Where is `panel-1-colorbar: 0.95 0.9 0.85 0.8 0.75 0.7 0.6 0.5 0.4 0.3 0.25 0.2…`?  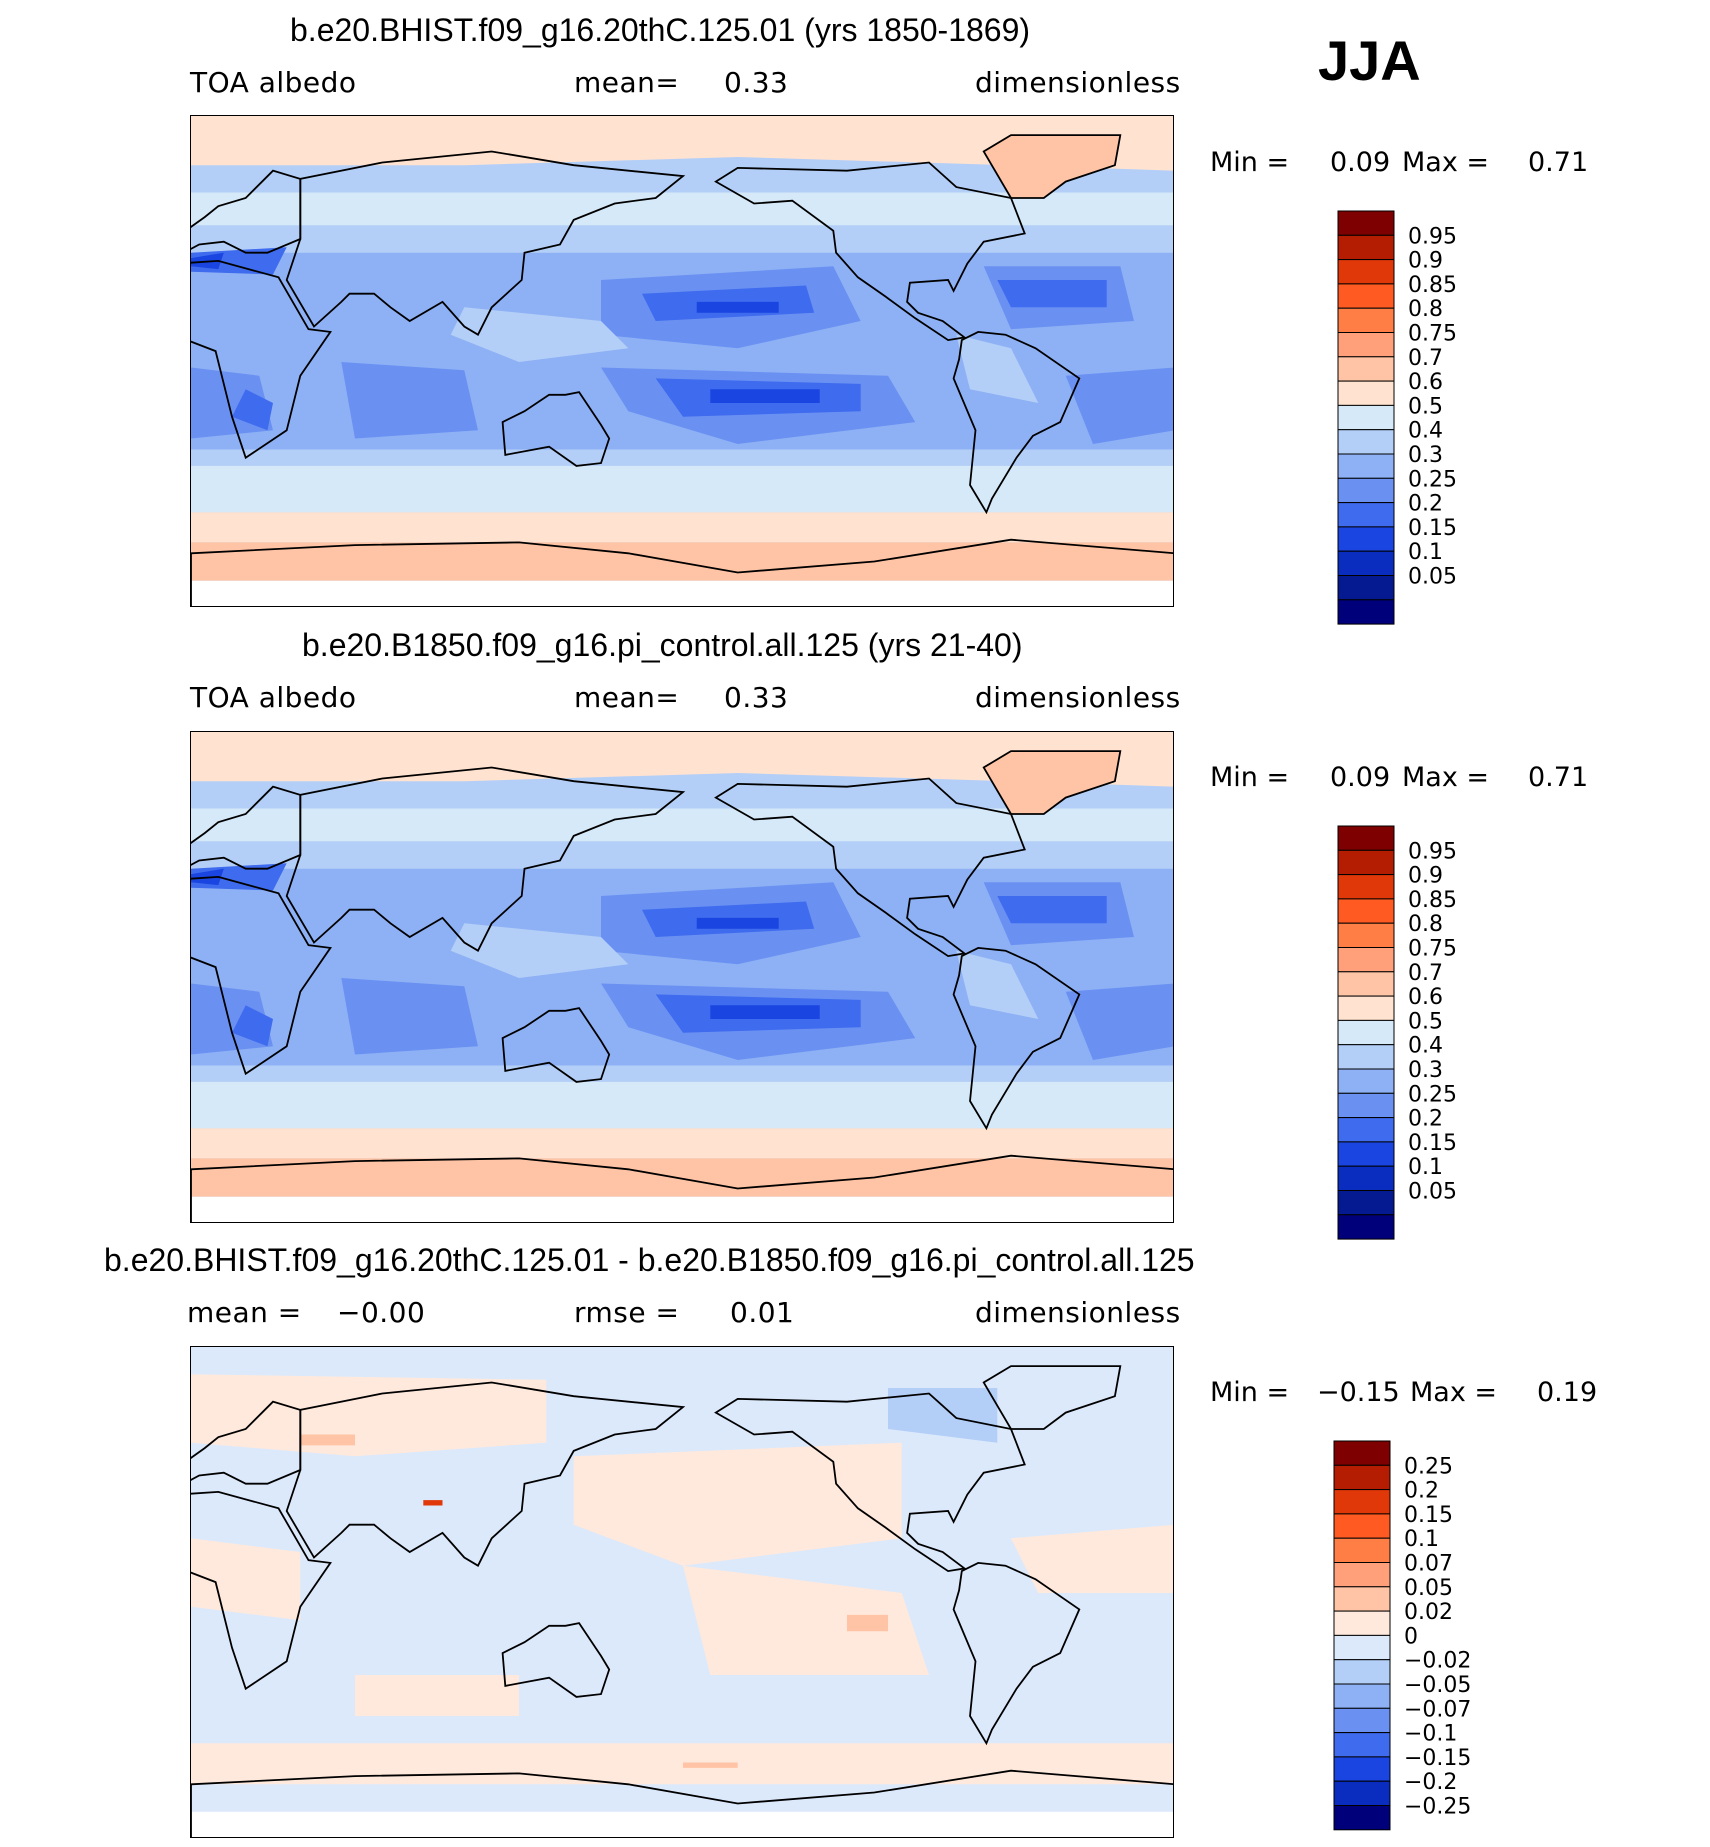
panel-1-colorbar: 0.95 0.9 0.85 0.8 0.75 0.7 0.6 0.5 0.4 0.3 0.25 0.2… is located at coordinates (1437, 417).